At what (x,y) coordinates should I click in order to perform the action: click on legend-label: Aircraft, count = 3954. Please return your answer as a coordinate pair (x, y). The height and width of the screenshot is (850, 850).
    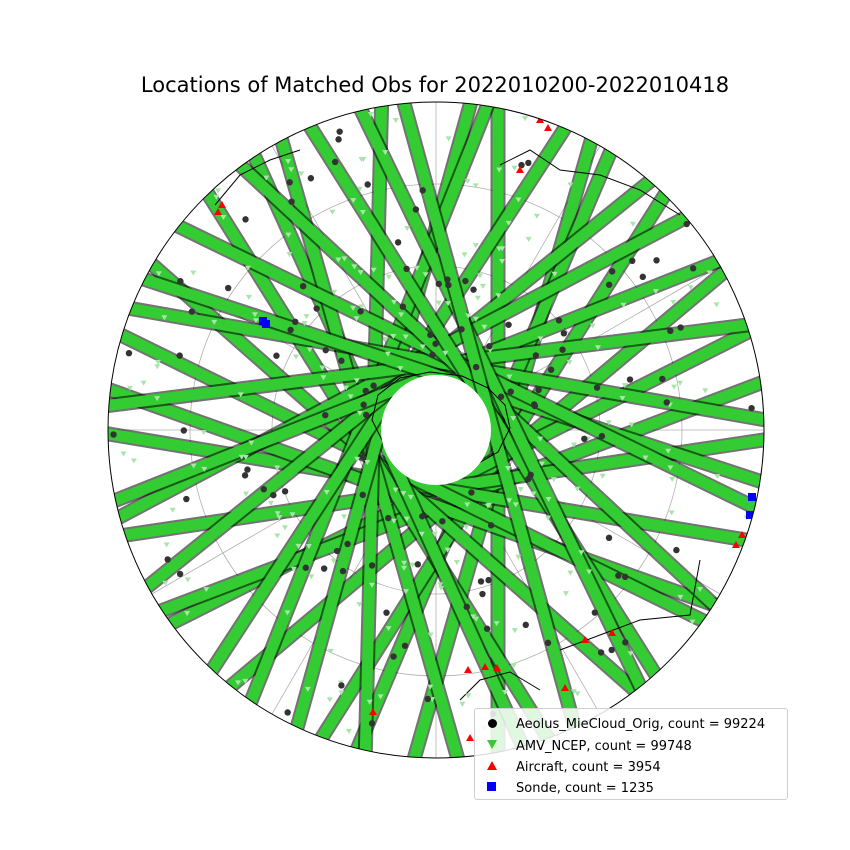
    Looking at the image, I should click on (588, 767).